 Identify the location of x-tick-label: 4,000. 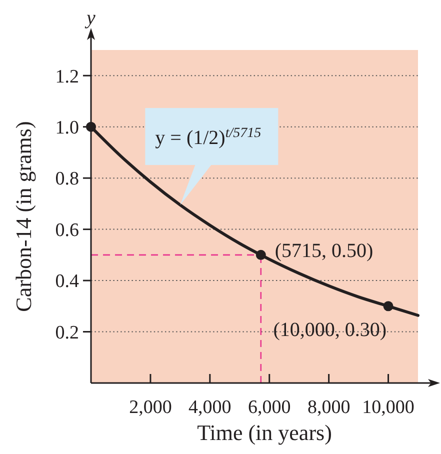
(210, 407).